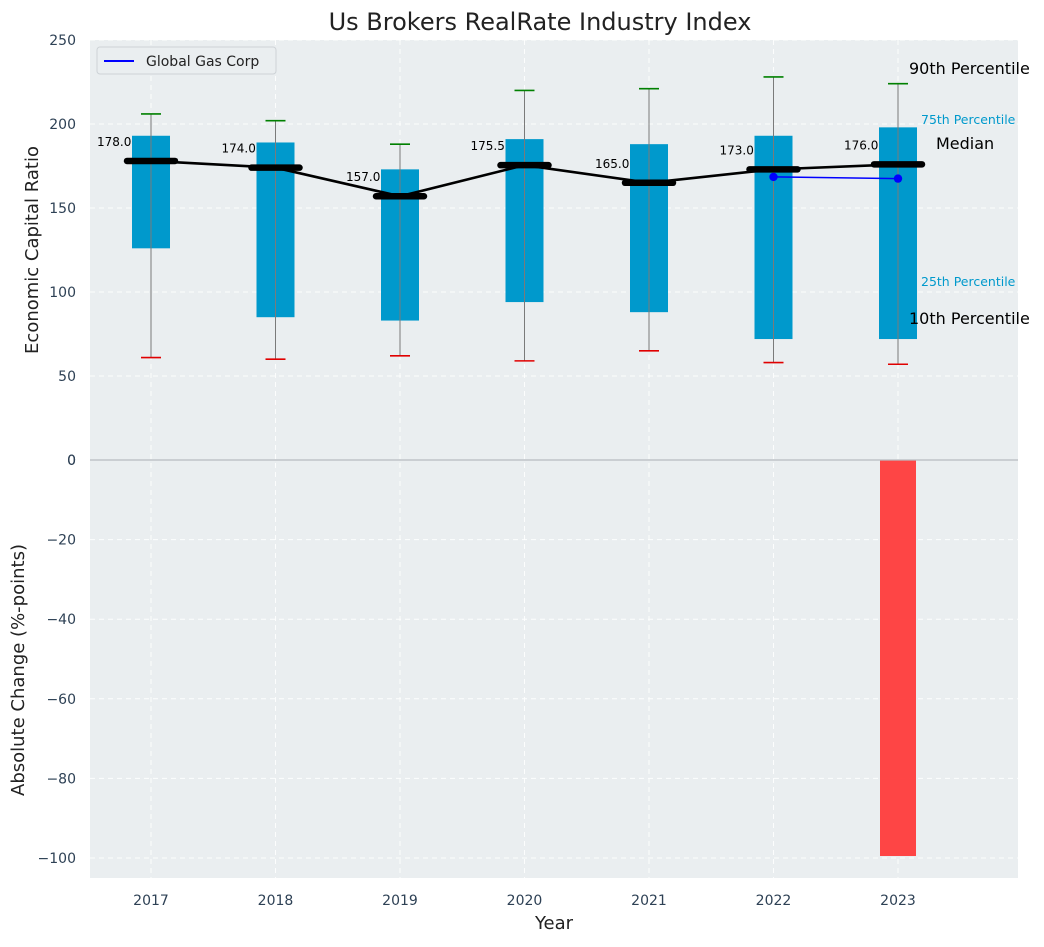  I want to click on company-layer, so click(836, 177).